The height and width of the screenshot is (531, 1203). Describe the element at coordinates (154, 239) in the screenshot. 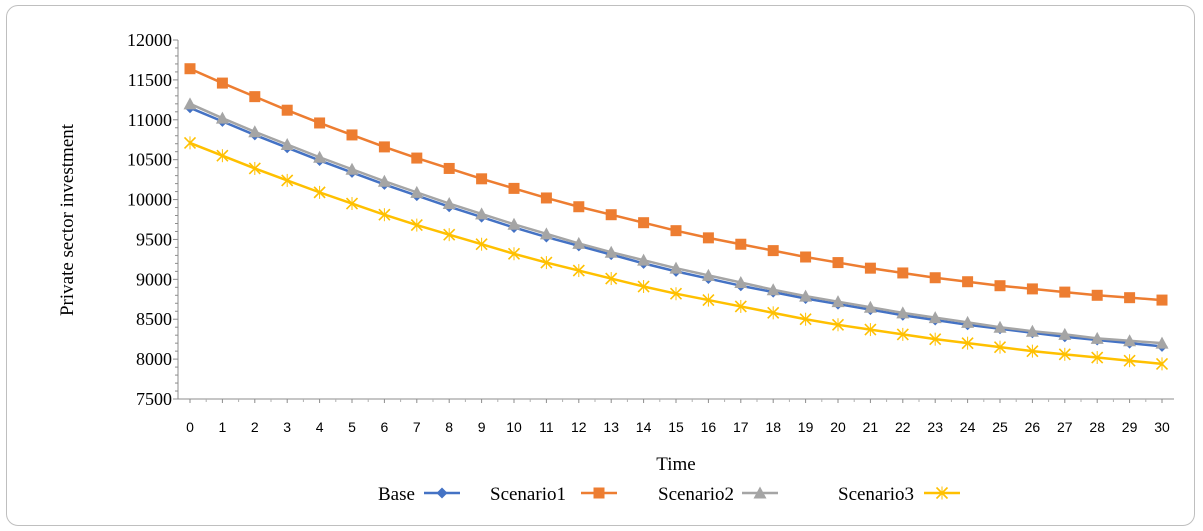

I see `y-tick-label: 9500` at that location.